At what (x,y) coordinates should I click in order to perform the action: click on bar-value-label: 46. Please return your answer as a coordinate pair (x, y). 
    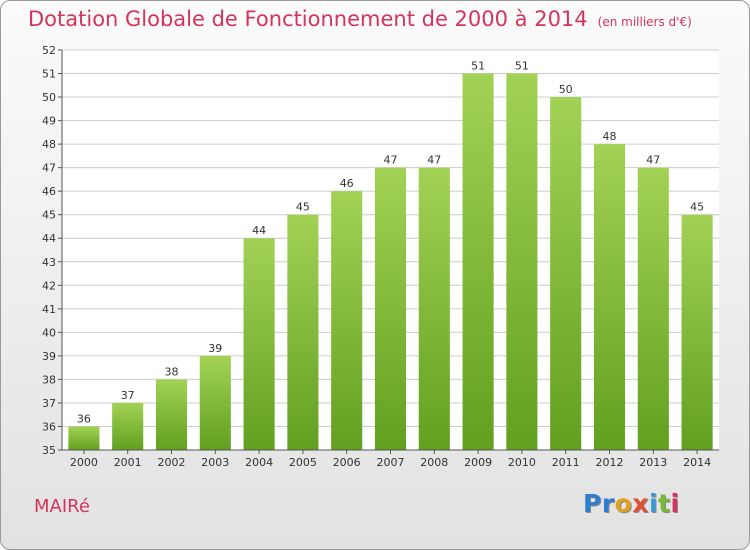
    Looking at the image, I should click on (347, 183).